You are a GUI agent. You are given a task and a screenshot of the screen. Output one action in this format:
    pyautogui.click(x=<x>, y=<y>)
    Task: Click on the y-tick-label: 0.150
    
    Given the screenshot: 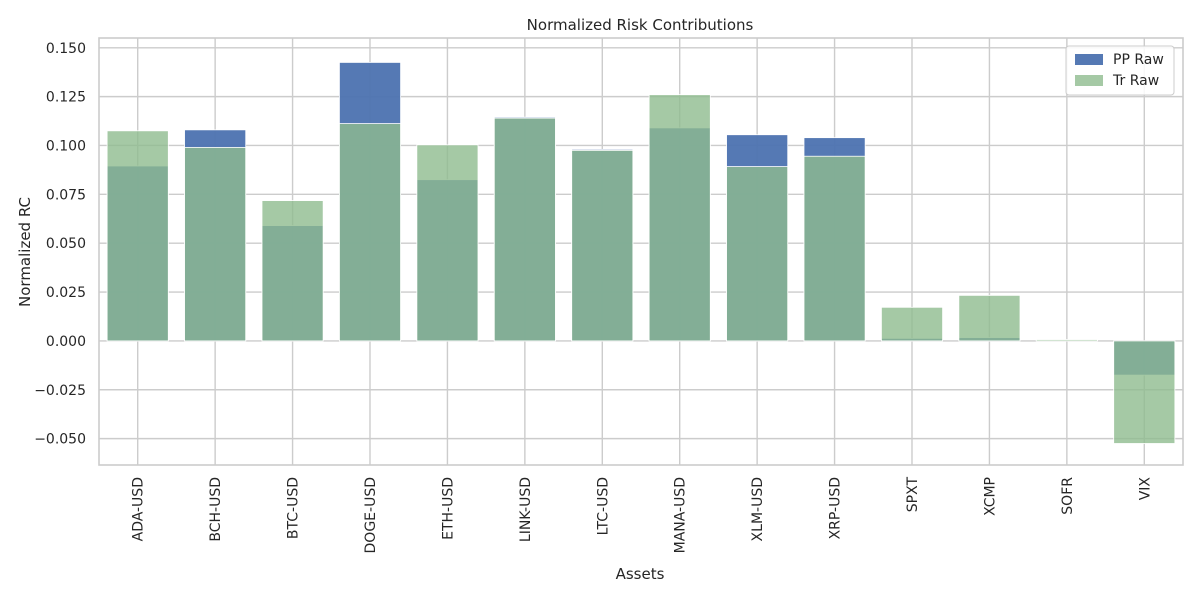 What is the action you would take?
    pyautogui.click(x=66, y=49)
    